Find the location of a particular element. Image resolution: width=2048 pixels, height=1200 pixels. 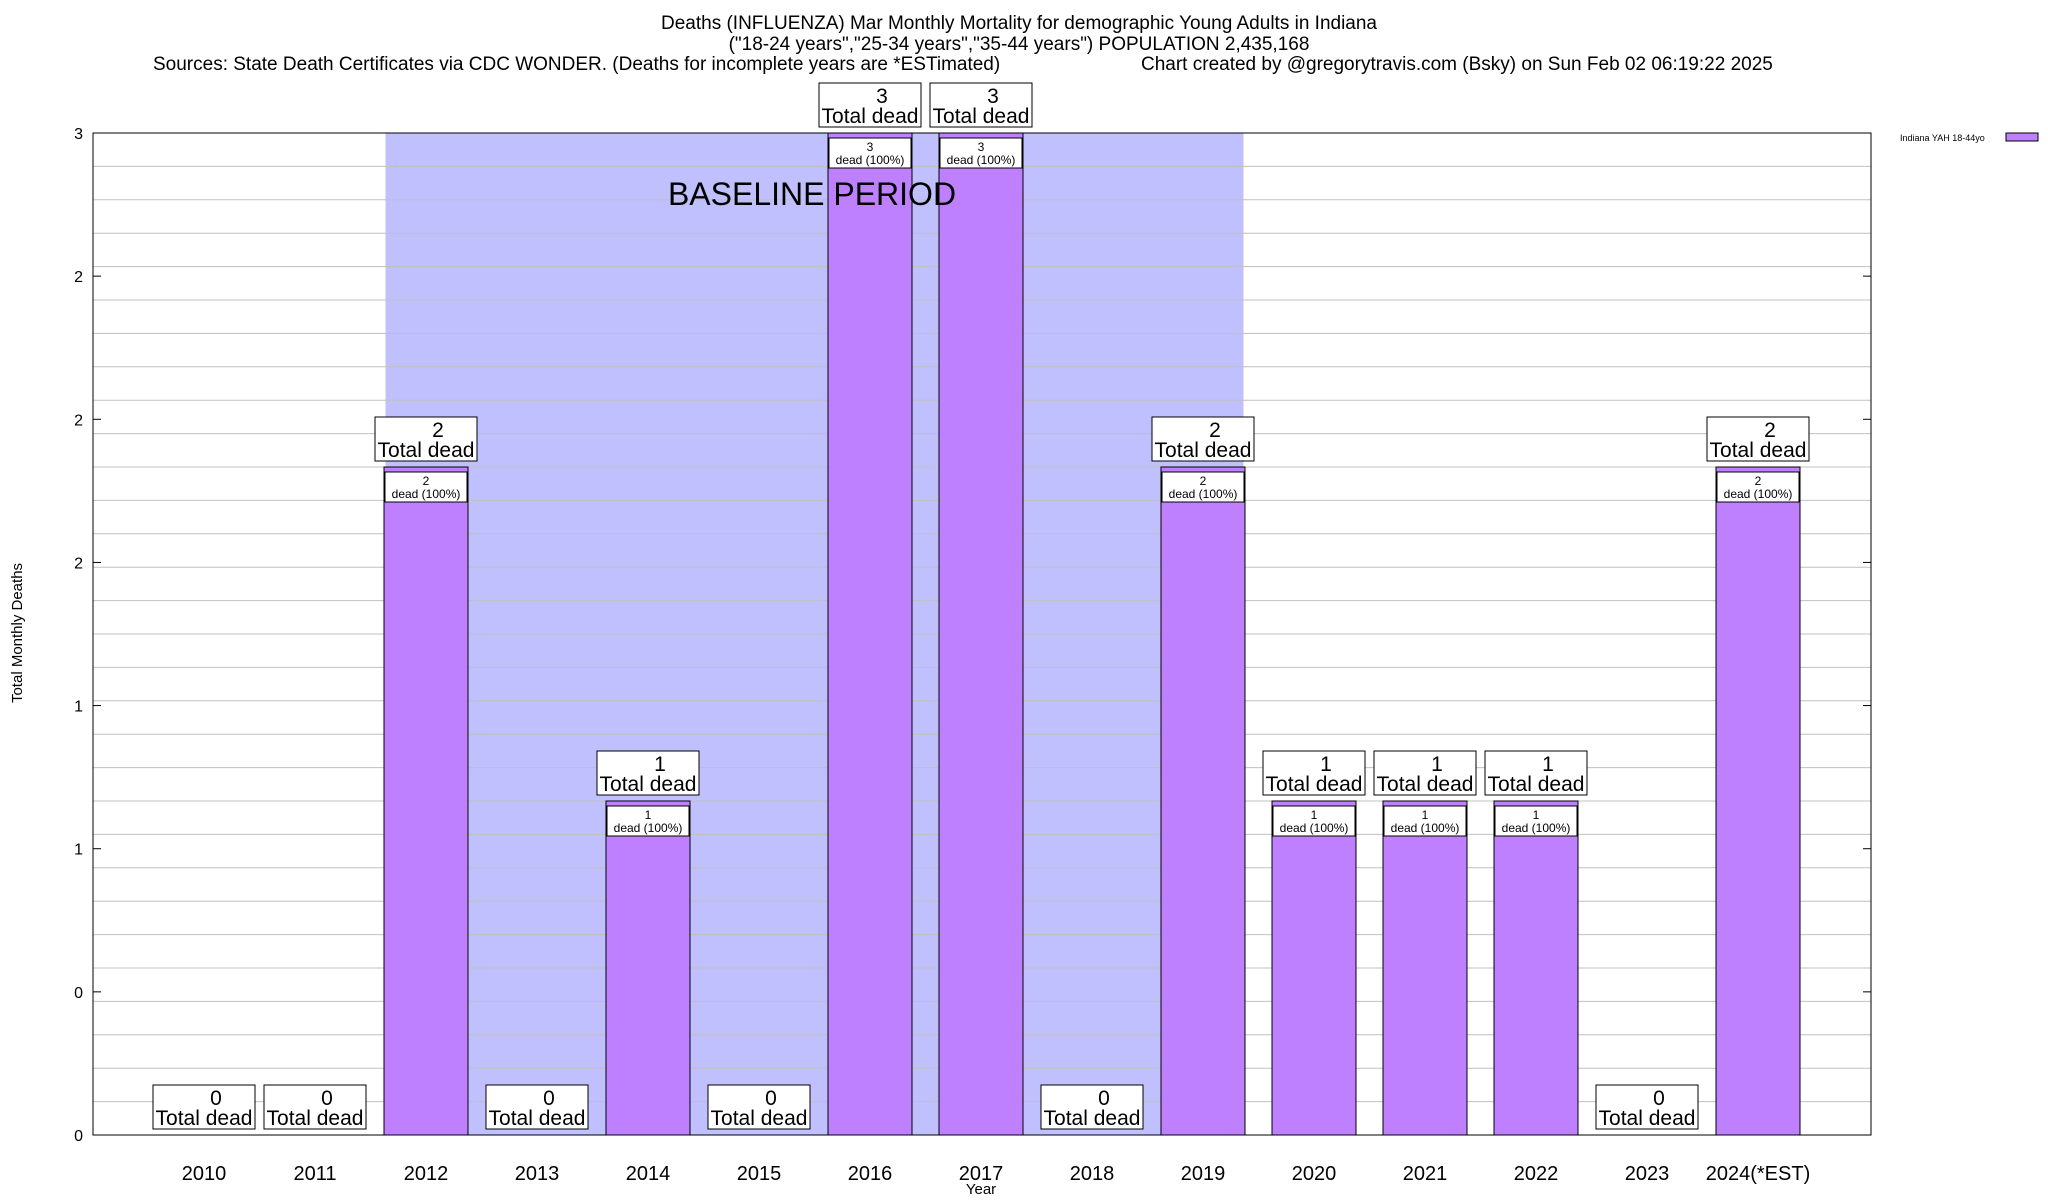

x-tick-label: 2021 is located at coordinates (1425, 1174).